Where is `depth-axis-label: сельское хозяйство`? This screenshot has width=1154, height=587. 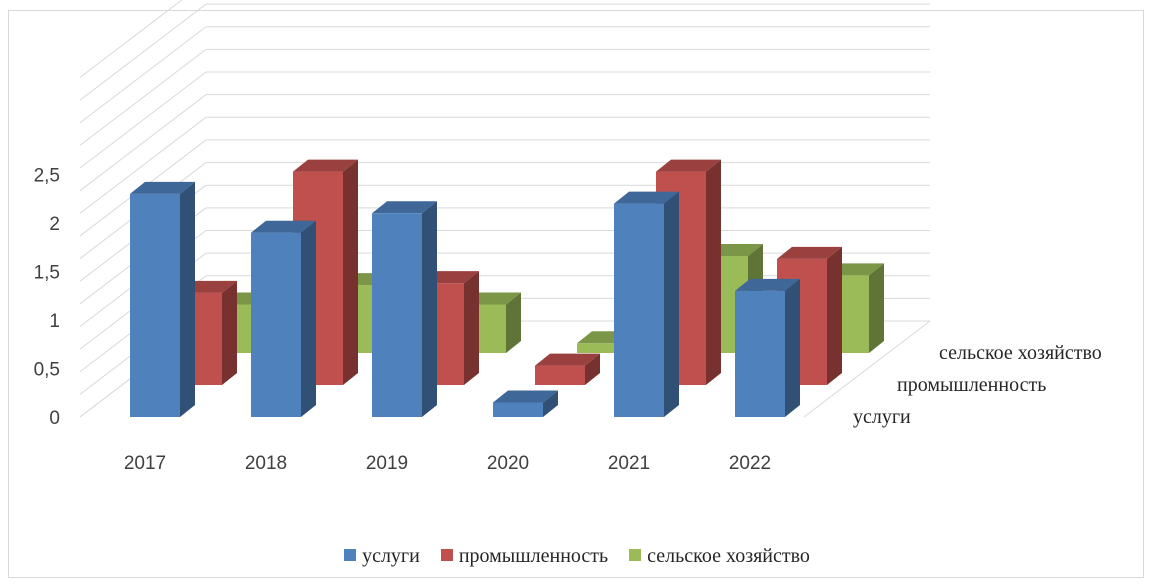 depth-axis-label: сельское хозяйство is located at coordinates (1020, 353).